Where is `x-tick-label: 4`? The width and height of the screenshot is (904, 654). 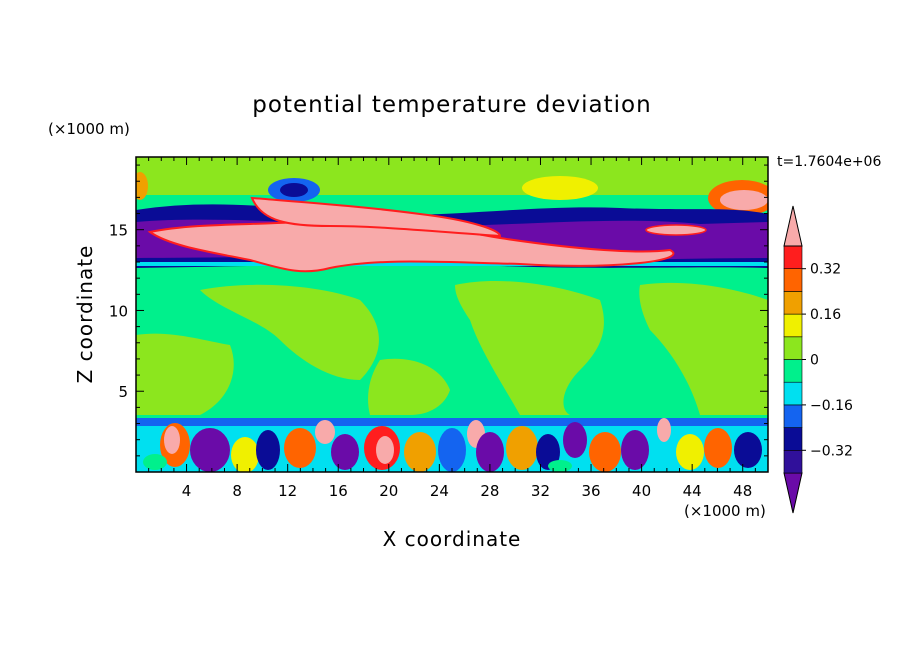 x-tick-label: 4 is located at coordinates (187, 491).